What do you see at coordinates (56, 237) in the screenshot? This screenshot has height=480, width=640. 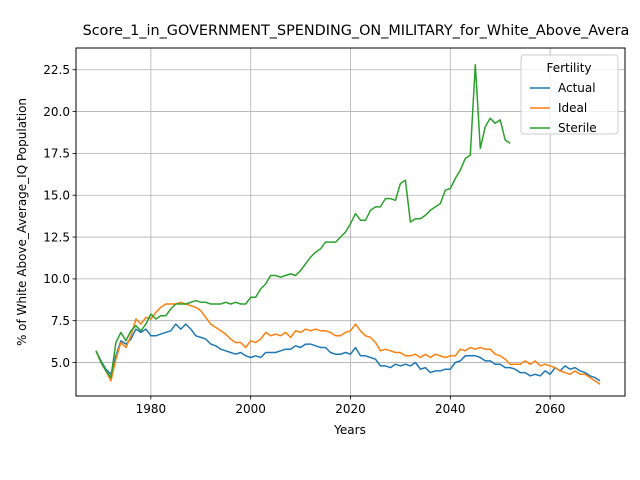 I see `y-tick-label: 12.5` at bounding box center [56, 237].